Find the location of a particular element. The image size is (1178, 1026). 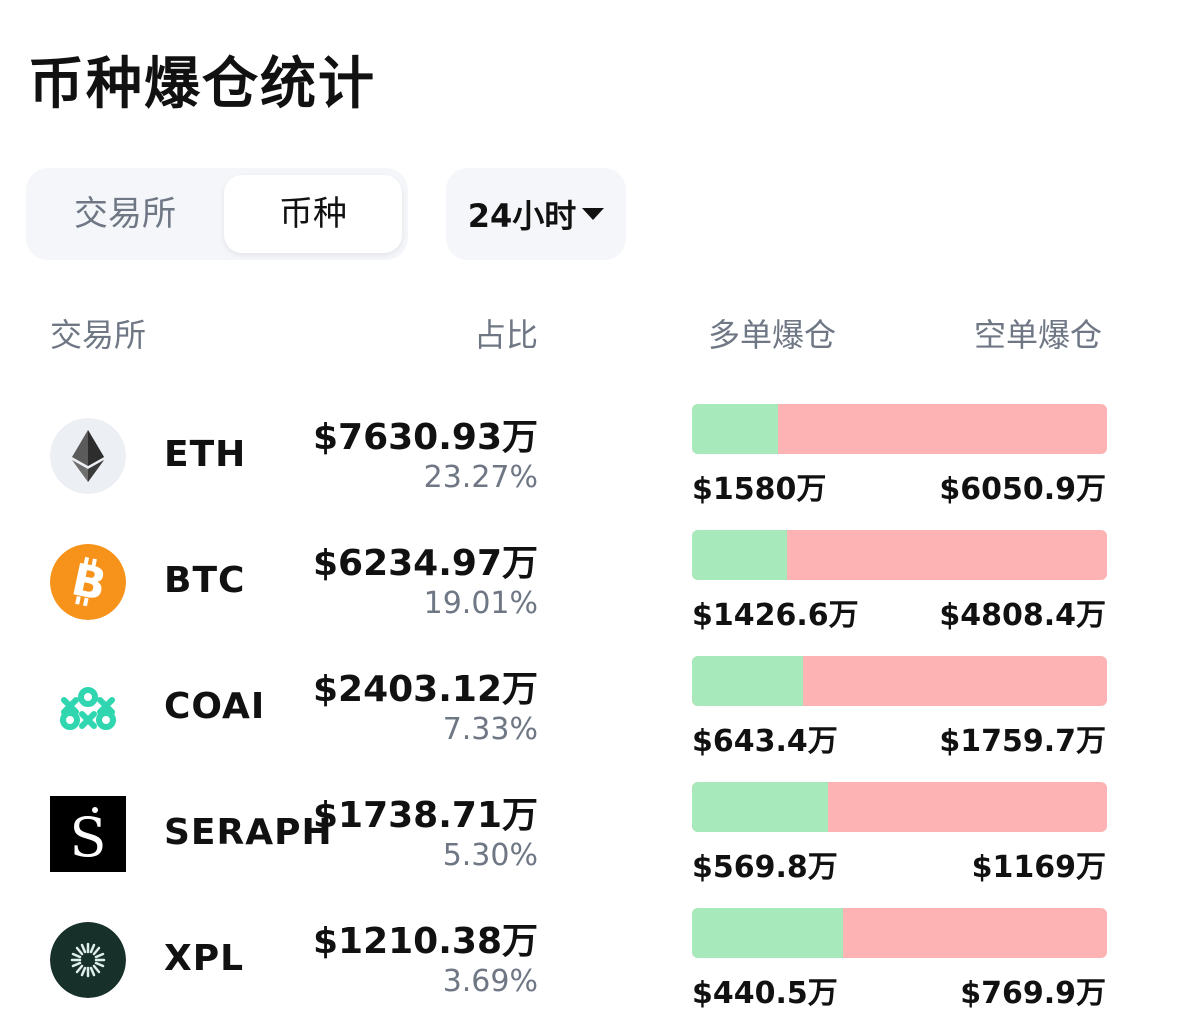

ethereum-icon is located at coordinates (88, 456).